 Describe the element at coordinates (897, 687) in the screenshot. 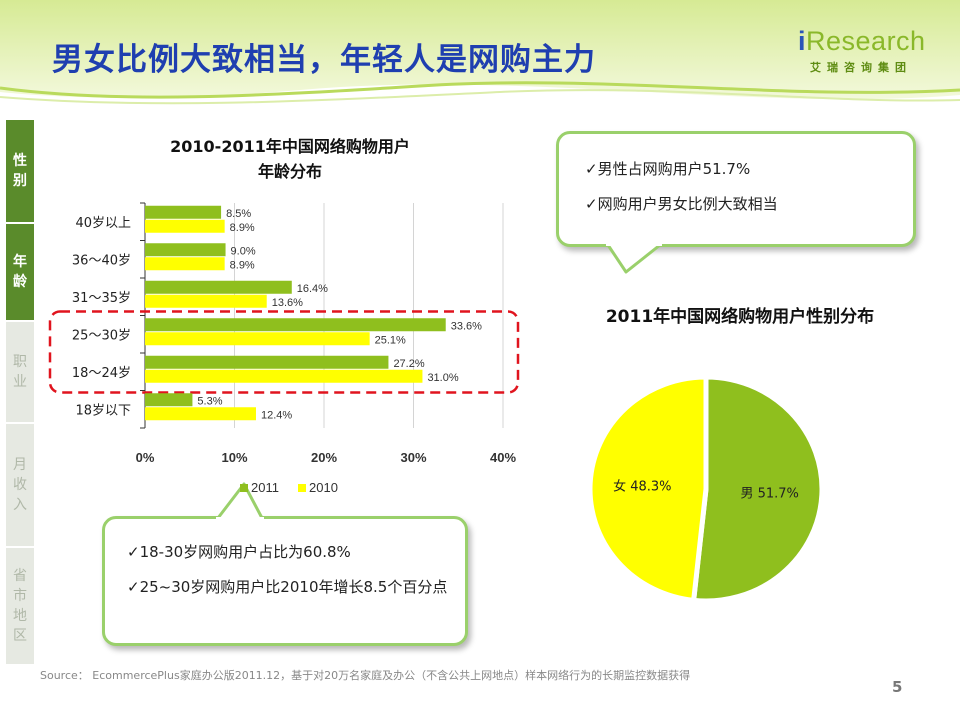

I see `page-number: 5` at that location.